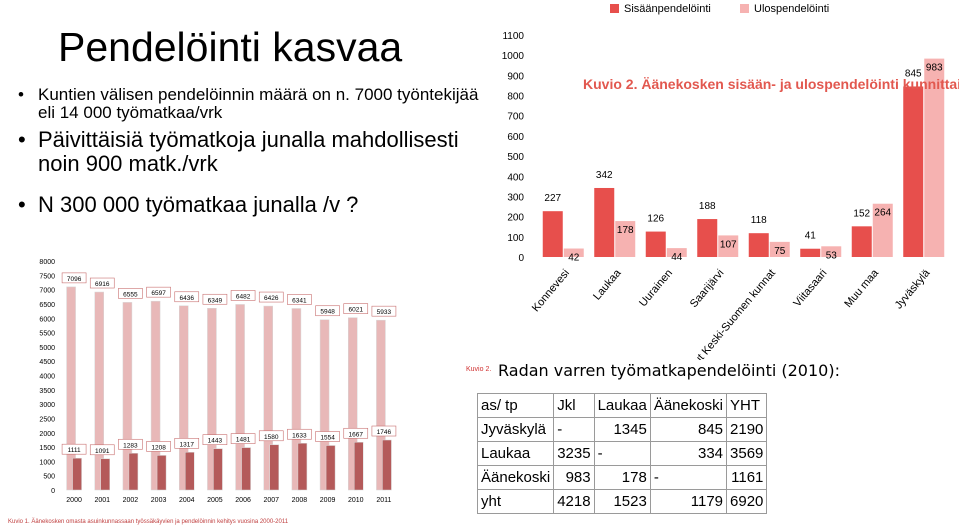 This screenshot has width=959, height=528. I want to click on y-tick-label: 2500, so click(47, 419).